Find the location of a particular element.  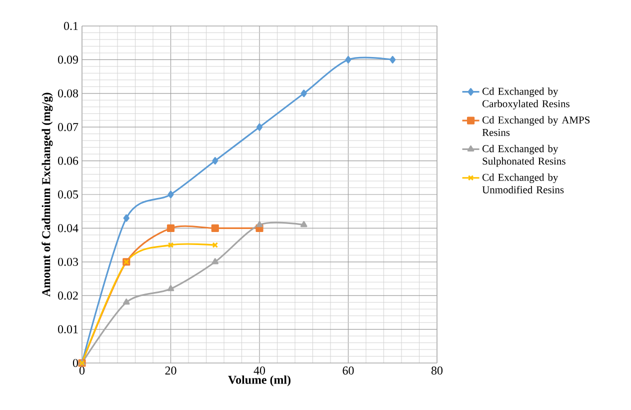

x-tick-label: 0 is located at coordinates (82, 370).